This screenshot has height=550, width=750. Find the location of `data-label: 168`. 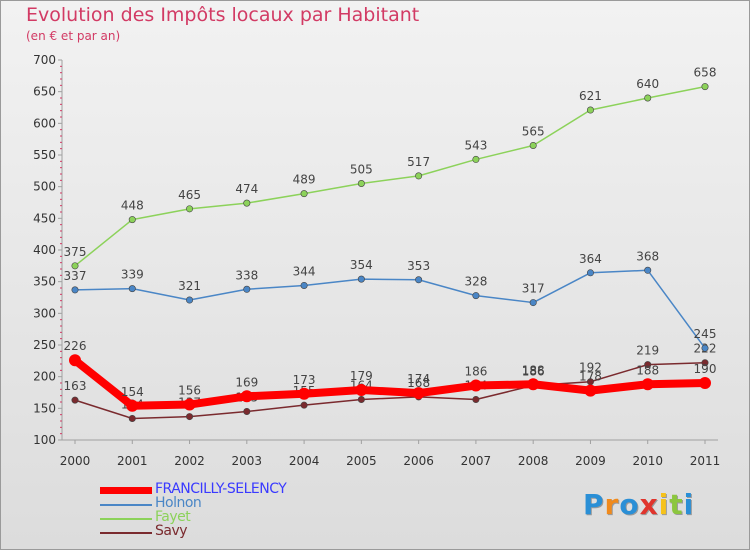

data-label: 168 is located at coordinates (418, 383).